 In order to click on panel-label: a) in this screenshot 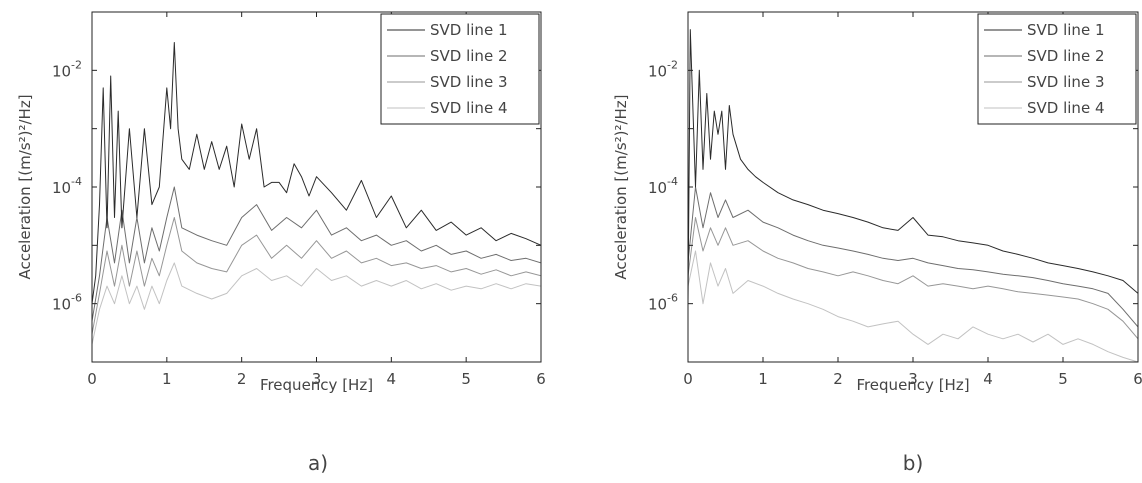, I will do `click(318, 463)`.